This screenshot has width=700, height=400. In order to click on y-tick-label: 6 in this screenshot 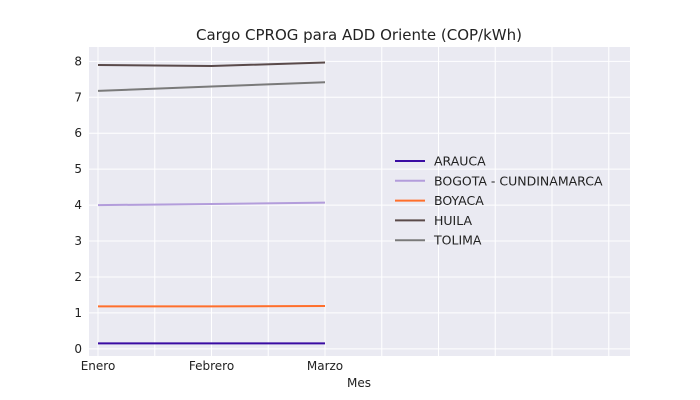, I will do `click(78, 133)`.